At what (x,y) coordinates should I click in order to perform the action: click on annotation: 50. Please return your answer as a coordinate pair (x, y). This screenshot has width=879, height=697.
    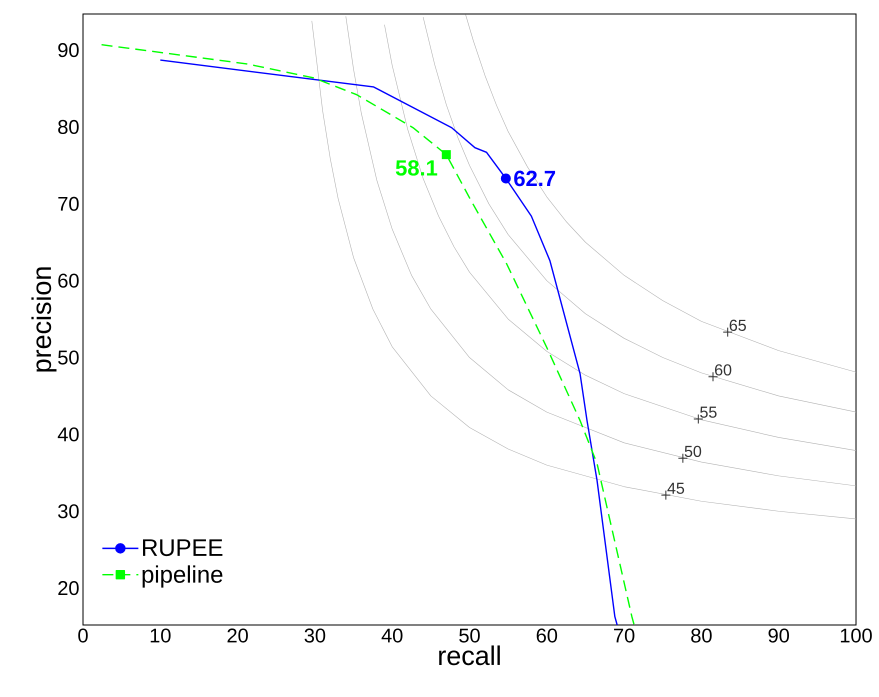
    Looking at the image, I should click on (693, 452).